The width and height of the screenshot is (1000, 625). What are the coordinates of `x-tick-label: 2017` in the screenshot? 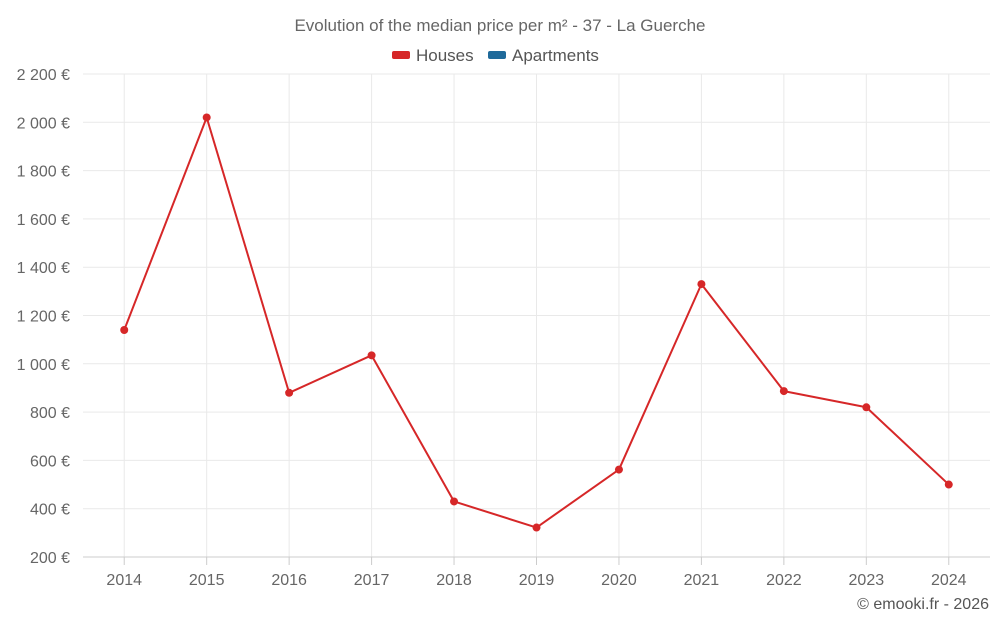 It's located at (372, 580).